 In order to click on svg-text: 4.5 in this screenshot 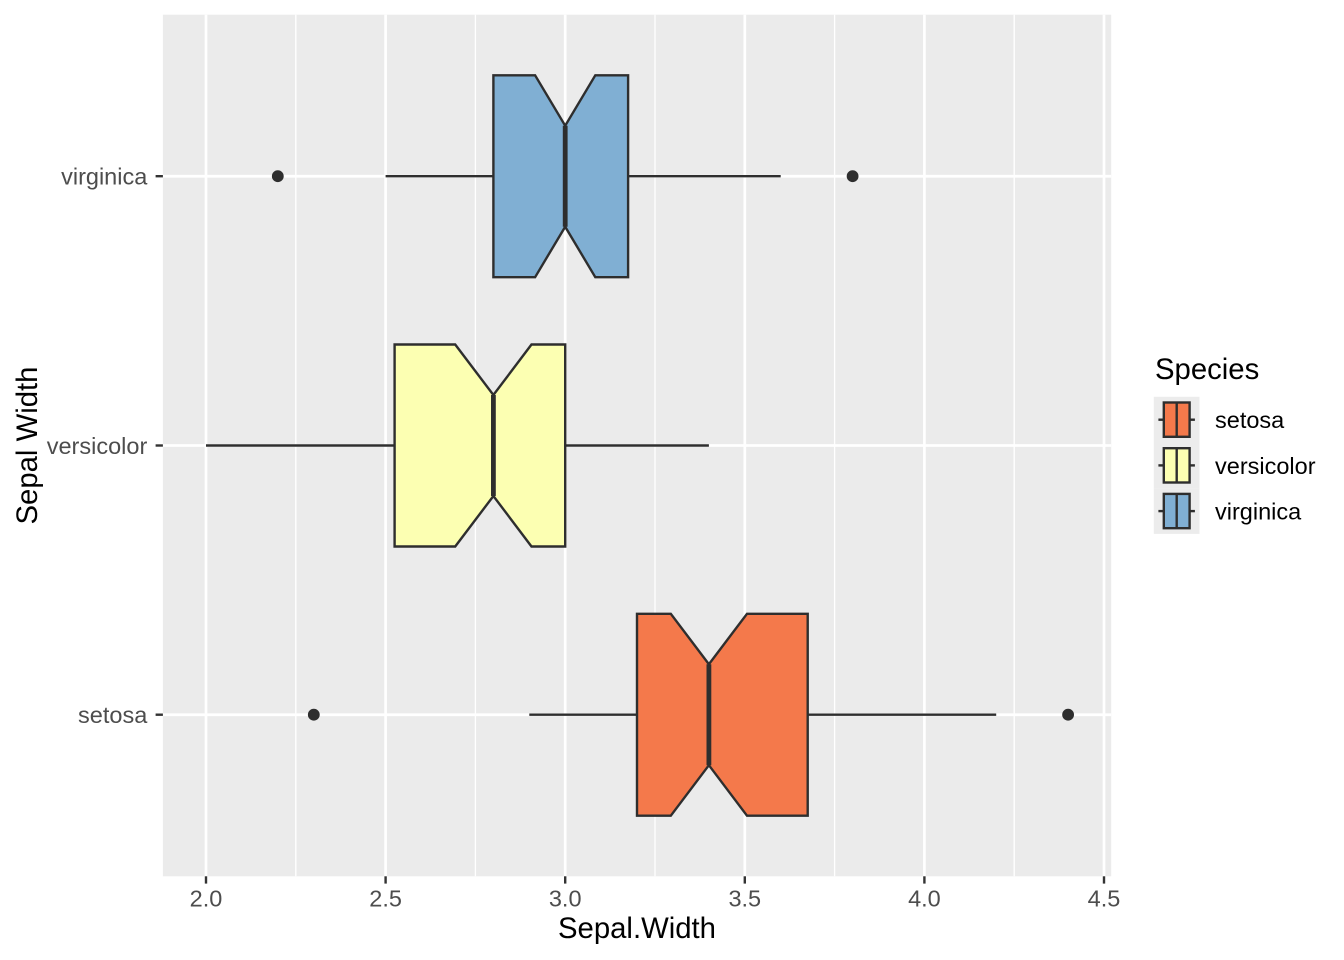, I will do `click(1104, 899)`.